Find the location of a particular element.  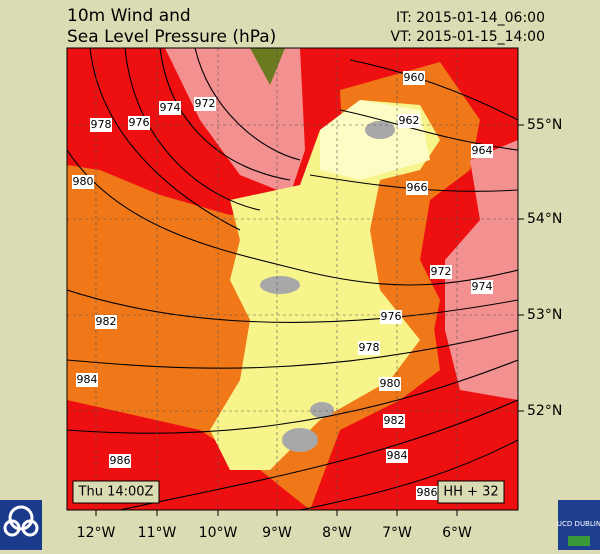

isobar-label: 964 is located at coordinates (482, 150).